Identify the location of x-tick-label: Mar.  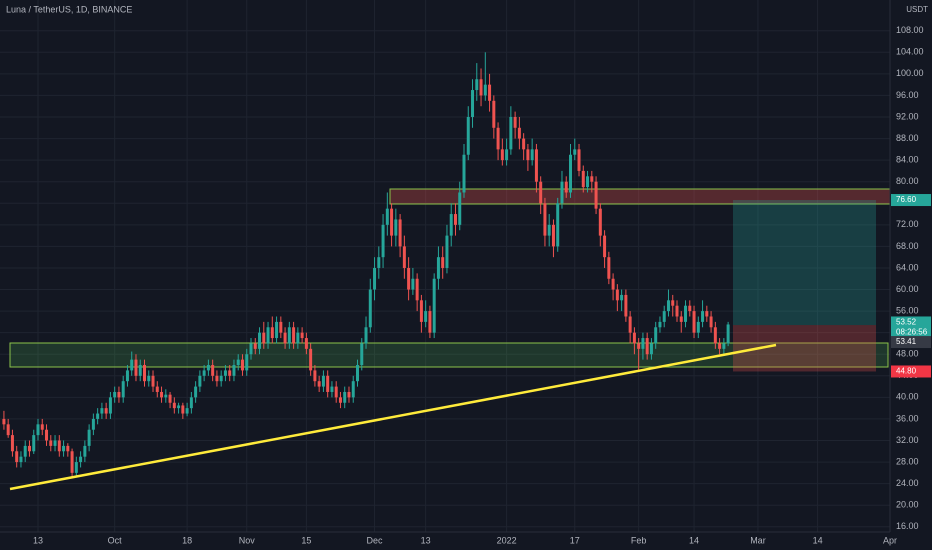
(758, 540).